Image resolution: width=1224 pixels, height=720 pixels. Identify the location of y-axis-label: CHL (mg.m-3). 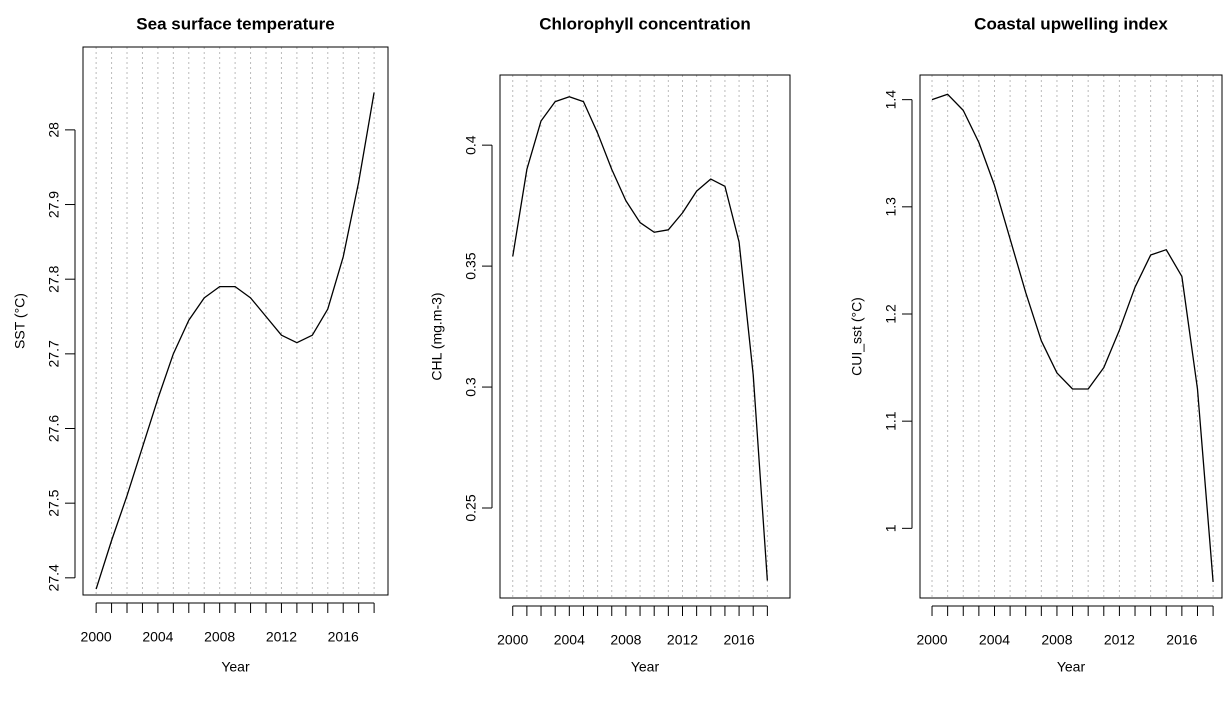
(437, 336).